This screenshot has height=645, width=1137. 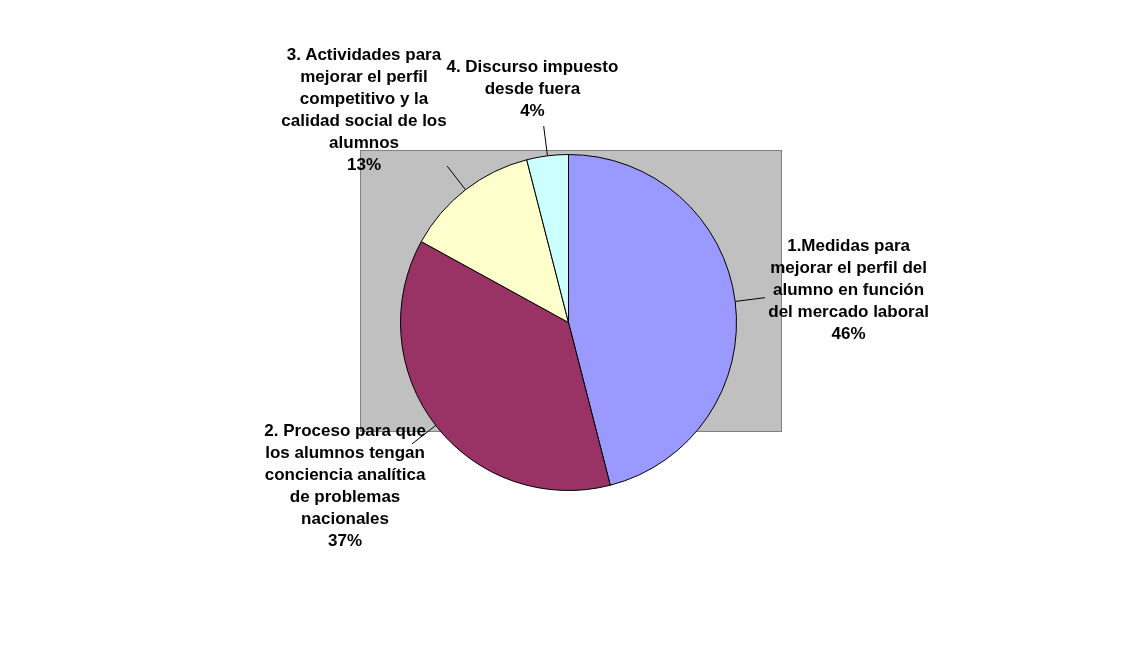 What do you see at coordinates (848, 333) in the screenshot?
I see `data-label: 46%` at bounding box center [848, 333].